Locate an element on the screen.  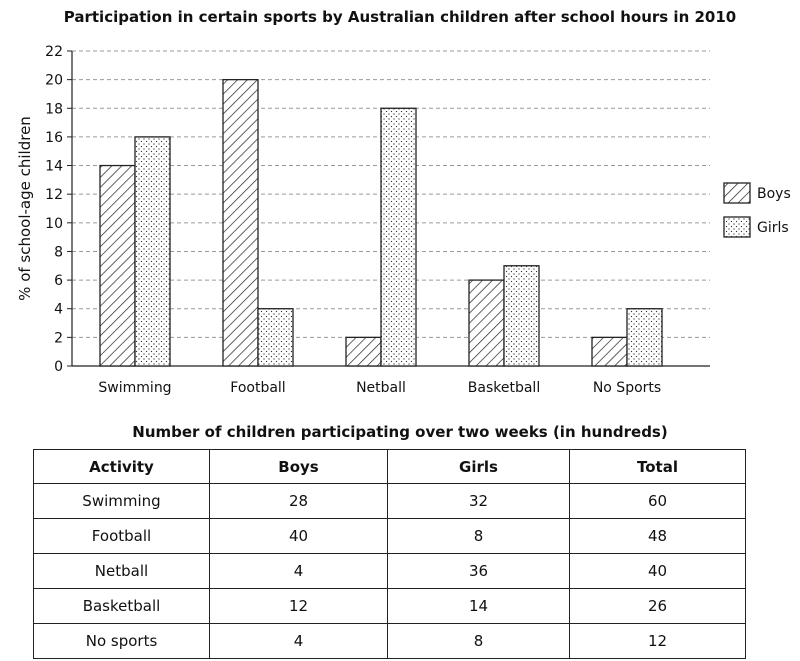
y-axis-label: % of school-age children is located at coordinates (25, 208).